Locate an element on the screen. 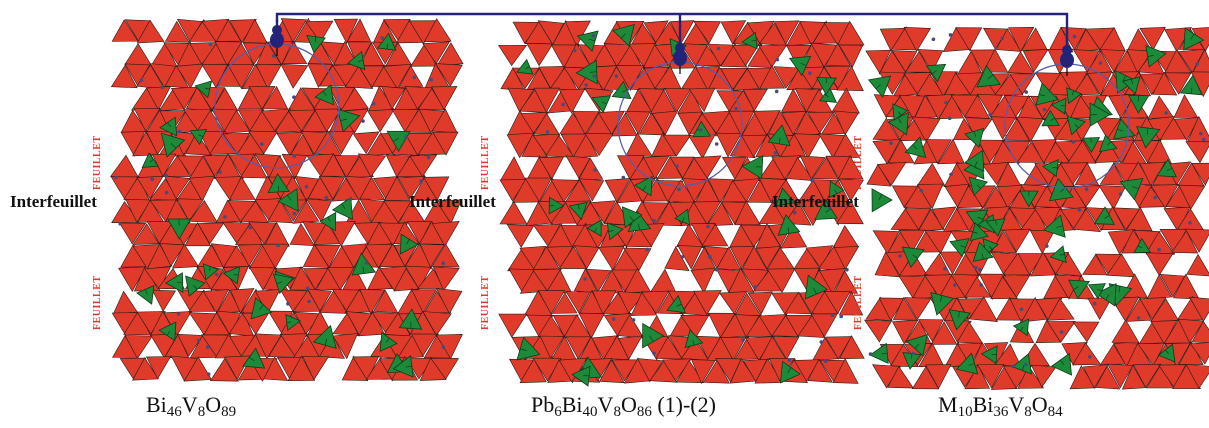 This screenshot has height=428, width=1209. layer-label-3b: FEUILLET is located at coordinates (858, 302).